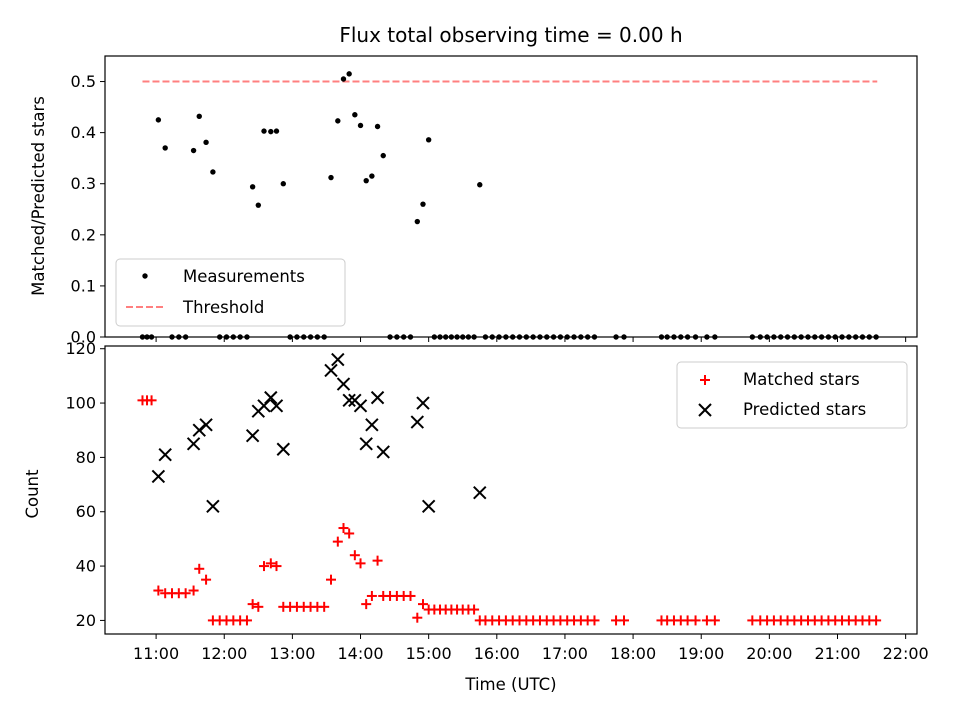 The image size is (960, 720). What do you see at coordinates (83, 183) in the screenshot?
I see `top-y-tick-label: 0.3` at bounding box center [83, 183].